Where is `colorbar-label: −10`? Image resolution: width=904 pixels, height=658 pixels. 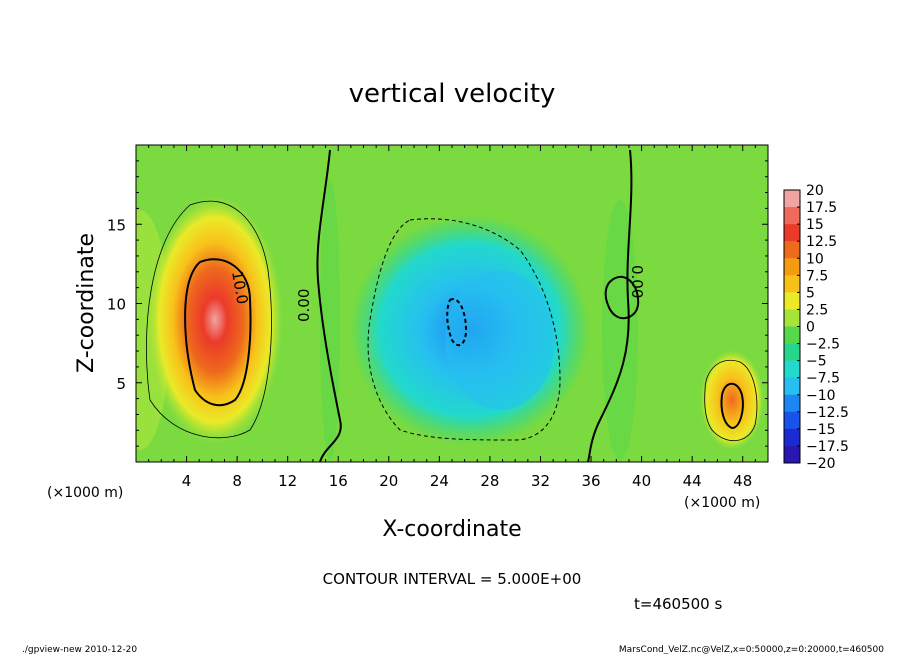
colorbar-label: −10 is located at coordinates (821, 396).